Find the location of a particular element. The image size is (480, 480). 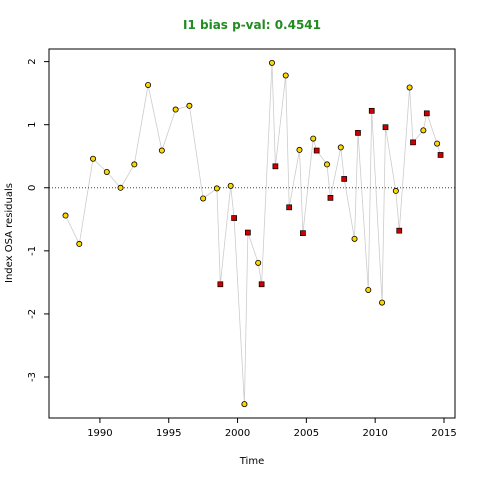

x-tick-label: 2005 is located at coordinates (306, 433).